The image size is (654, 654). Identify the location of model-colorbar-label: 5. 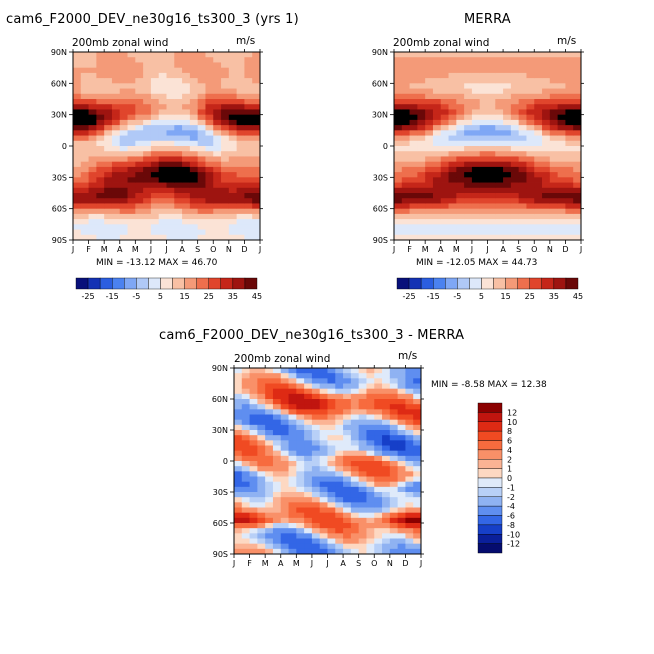
(160, 296).